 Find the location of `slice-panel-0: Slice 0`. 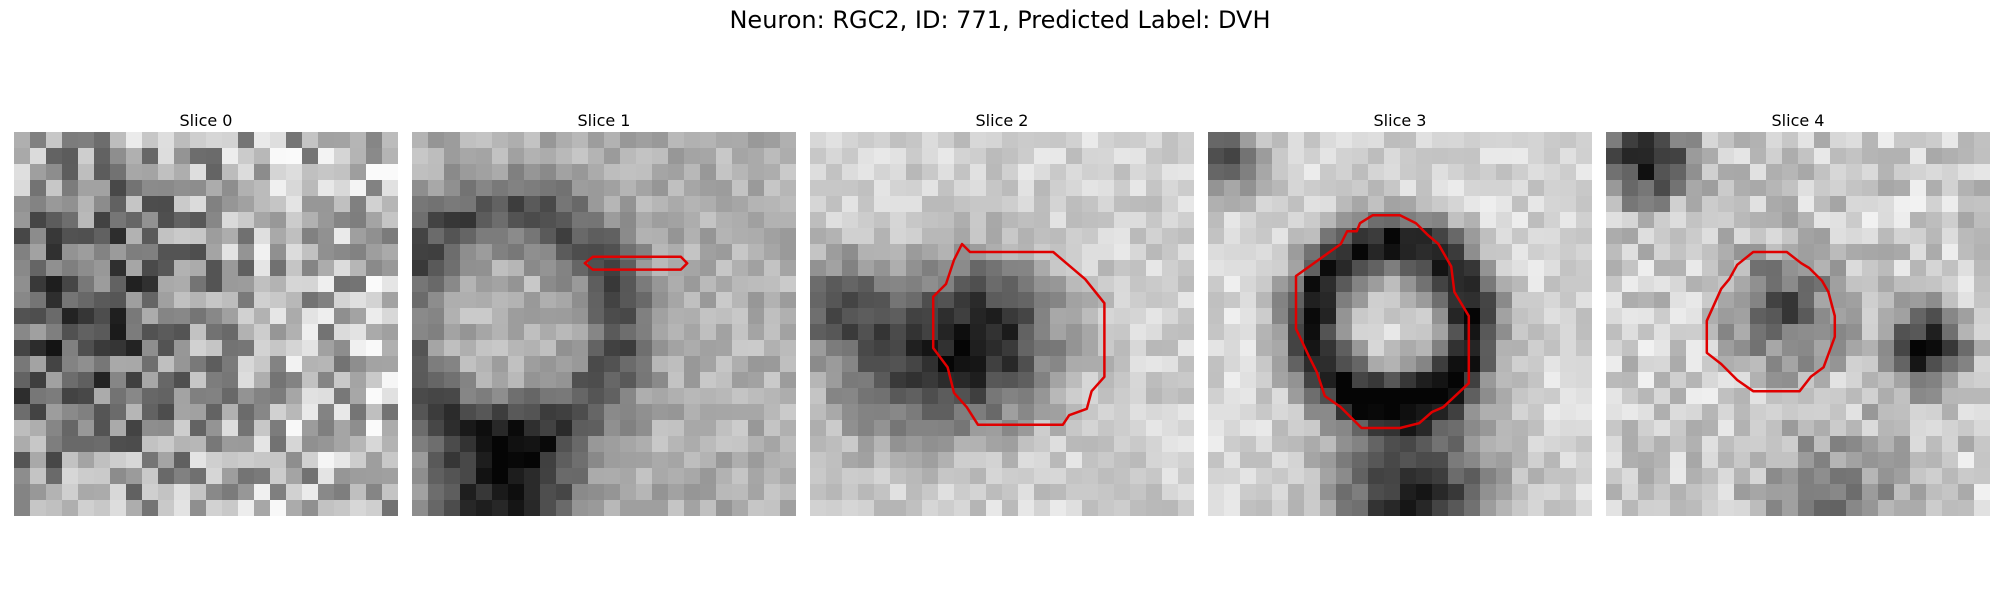

slice-panel-0: Slice 0 is located at coordinates (206, 313).